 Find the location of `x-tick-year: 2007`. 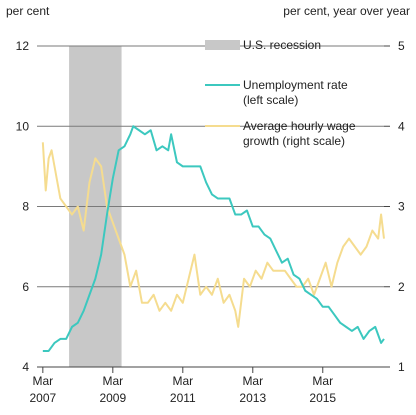

x-tick-year: 2007 is located at coordinates (42, 398).